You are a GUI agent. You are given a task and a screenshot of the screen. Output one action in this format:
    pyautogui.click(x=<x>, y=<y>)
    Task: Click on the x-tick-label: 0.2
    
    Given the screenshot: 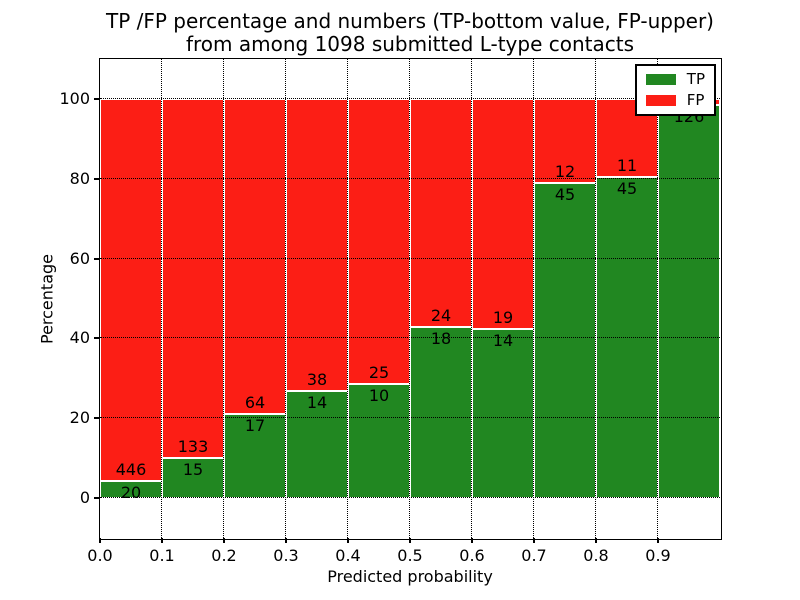 What is the action you would take?
    pyautogui.click(x=224, y=555)
    